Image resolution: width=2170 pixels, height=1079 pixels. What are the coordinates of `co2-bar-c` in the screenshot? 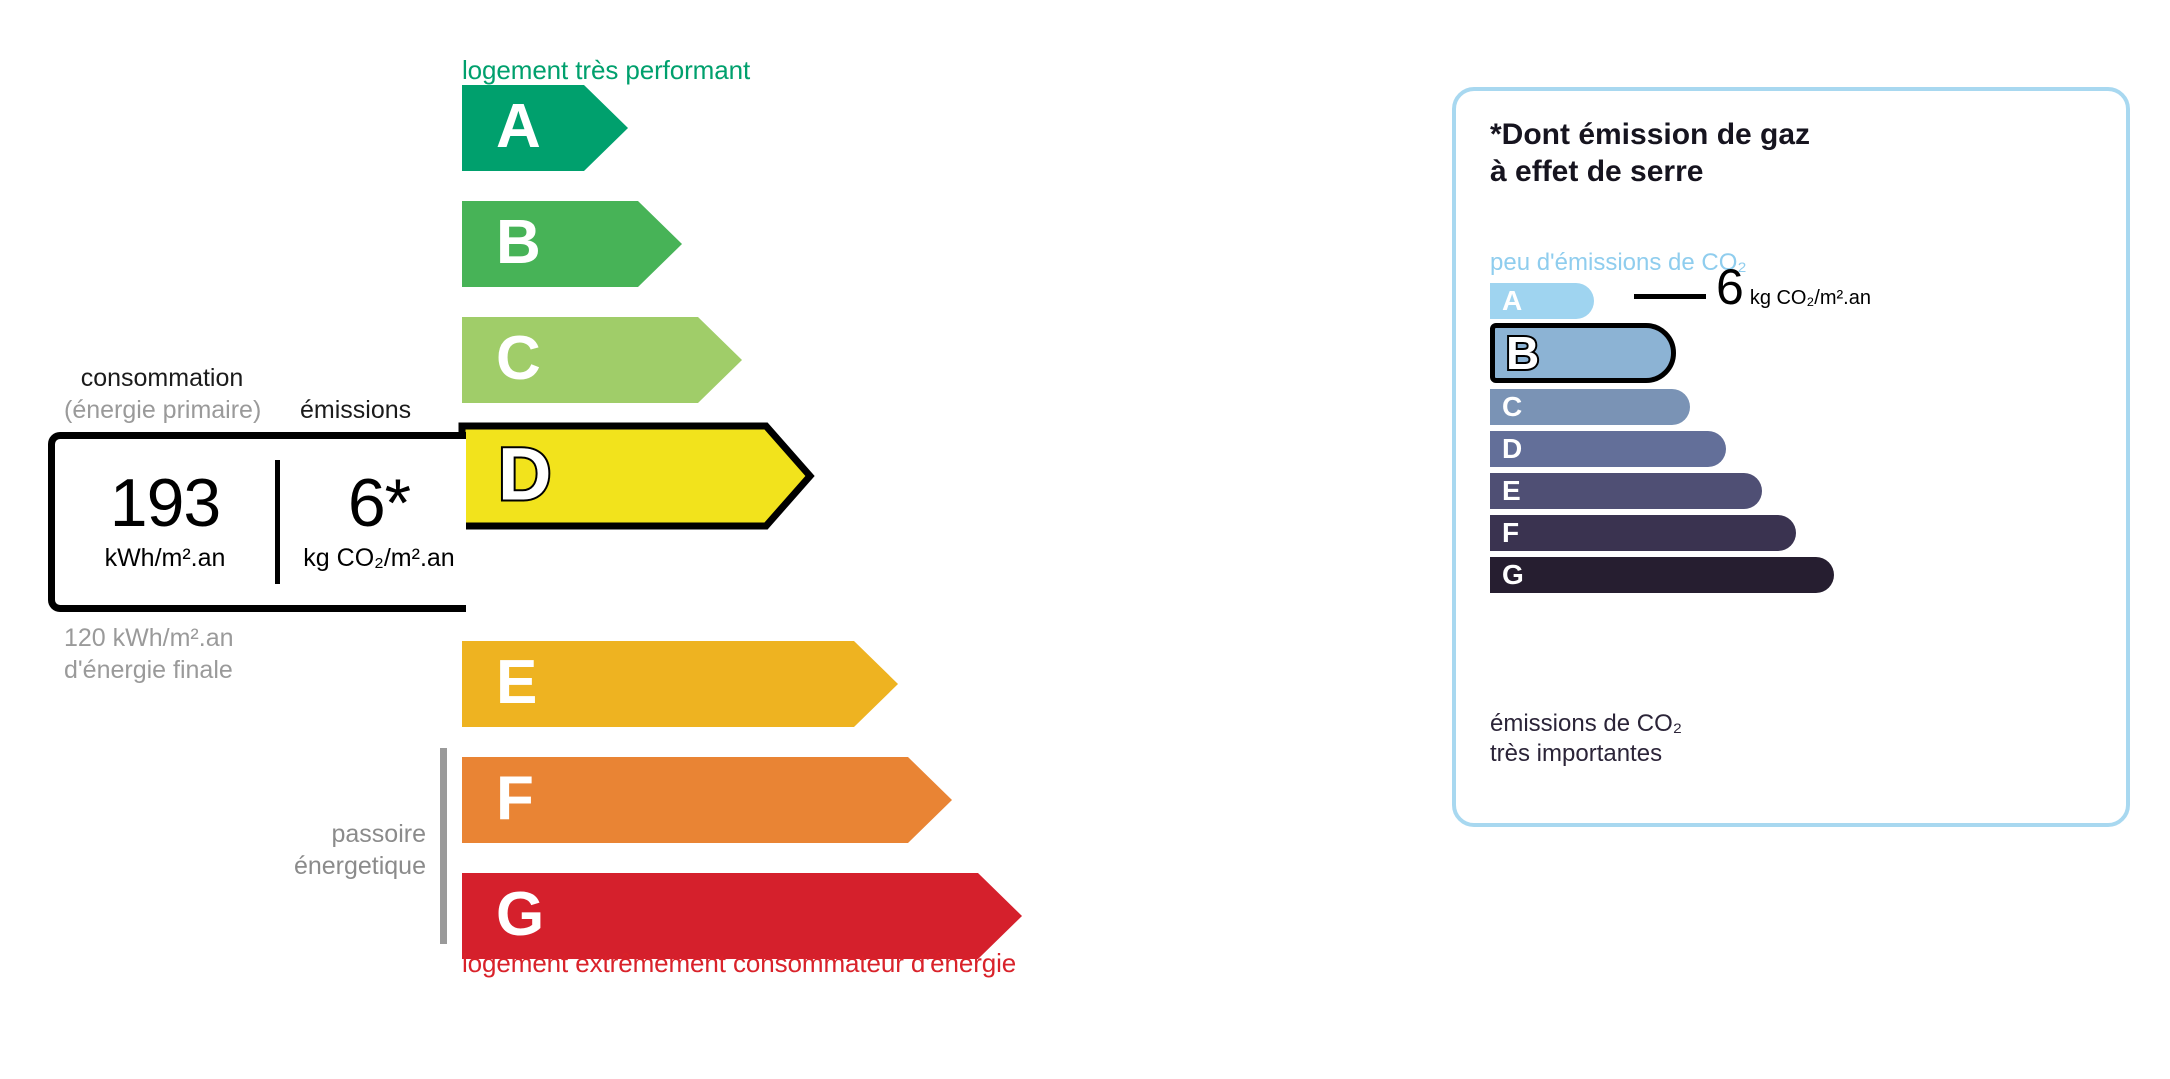 It's located at (1590, 407).